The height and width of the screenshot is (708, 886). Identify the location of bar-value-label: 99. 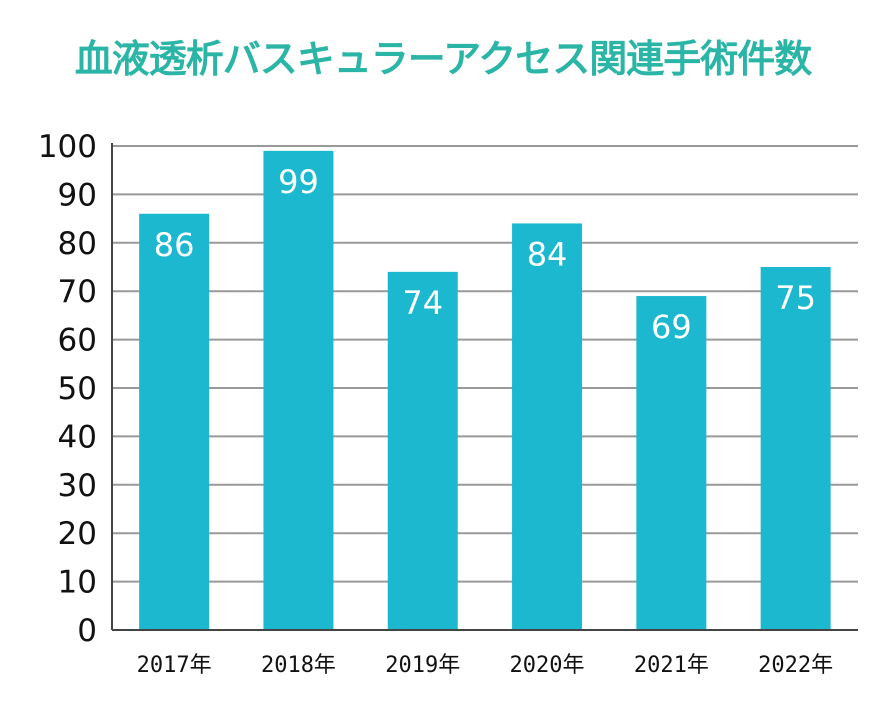
(298, 182).